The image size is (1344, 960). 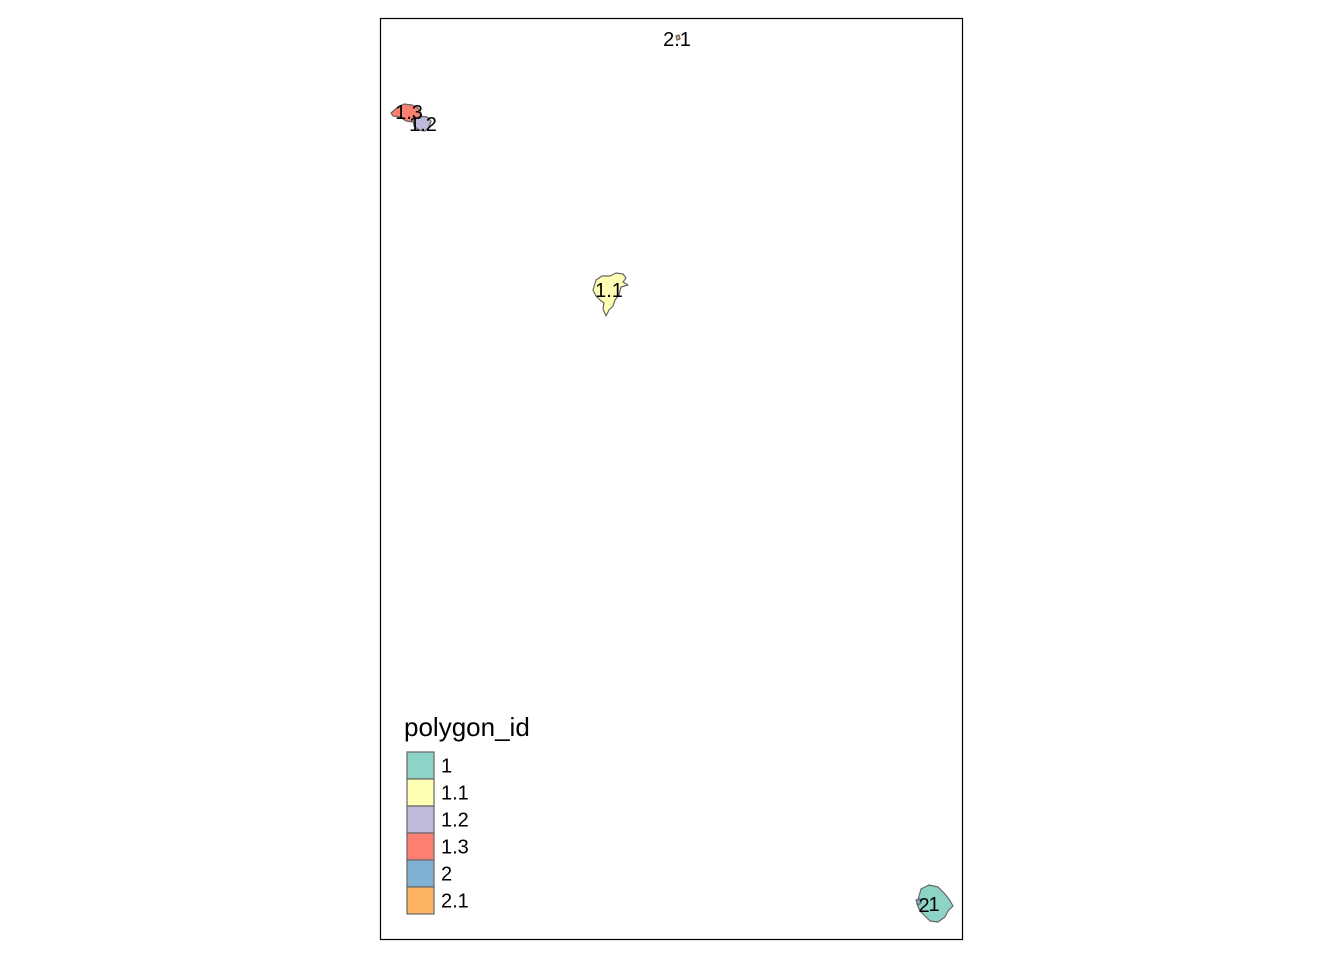 What do you see at coordinates (446, 875) in the screenshot?
I see `legend-label-2: 2` at bounding box center [446, 875].